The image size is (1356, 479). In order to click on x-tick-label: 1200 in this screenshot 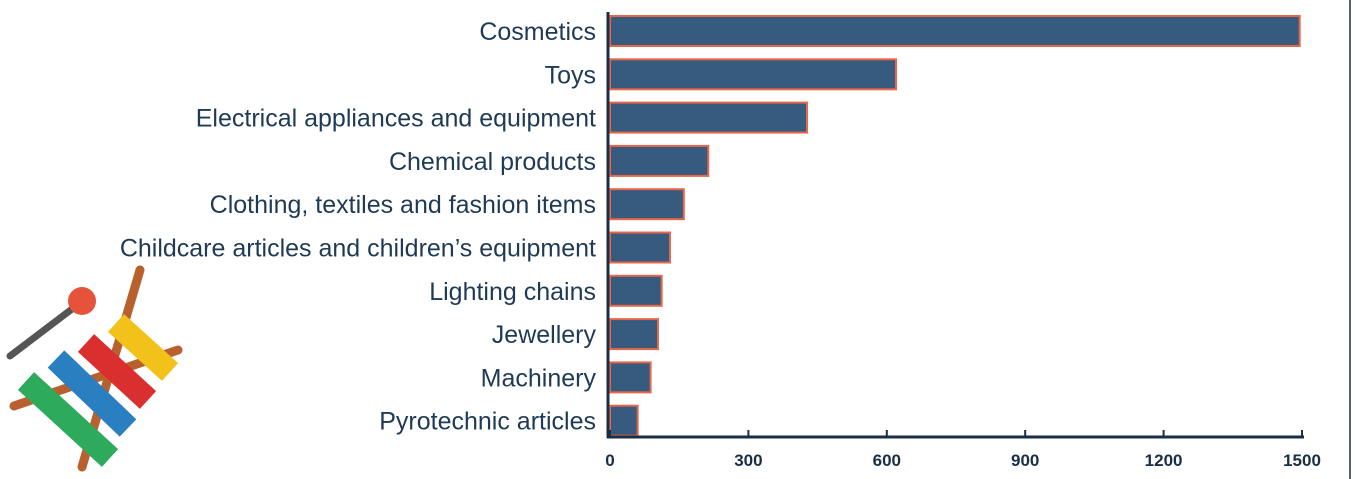, I will do `click(1164, 460)`.